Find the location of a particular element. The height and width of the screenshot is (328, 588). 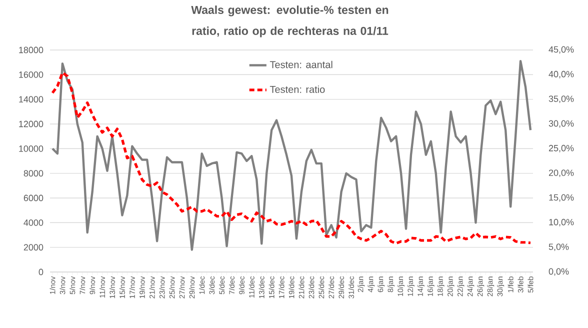

y-tick-label: 10000 is located at coordinates (31, 148).